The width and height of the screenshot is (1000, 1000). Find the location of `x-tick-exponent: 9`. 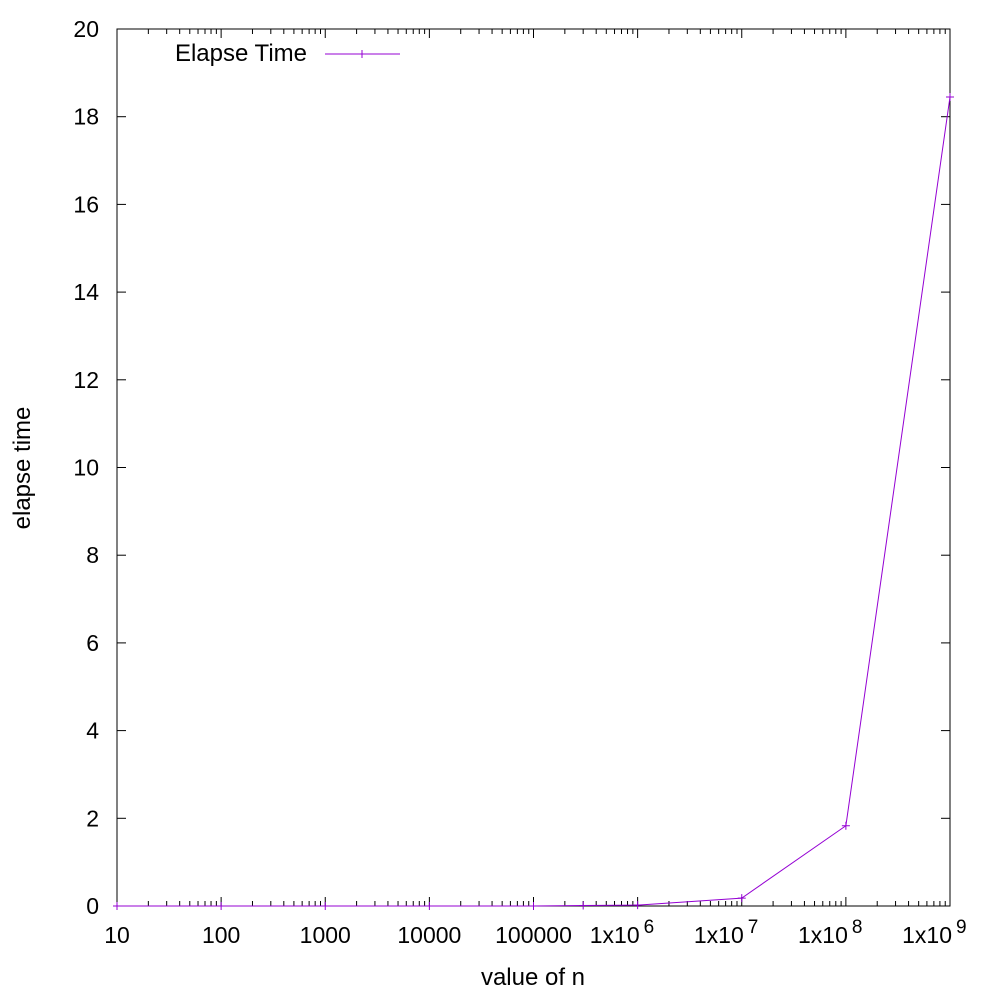

x-tick-exponent: 9 is located at coordinates (961, 927).